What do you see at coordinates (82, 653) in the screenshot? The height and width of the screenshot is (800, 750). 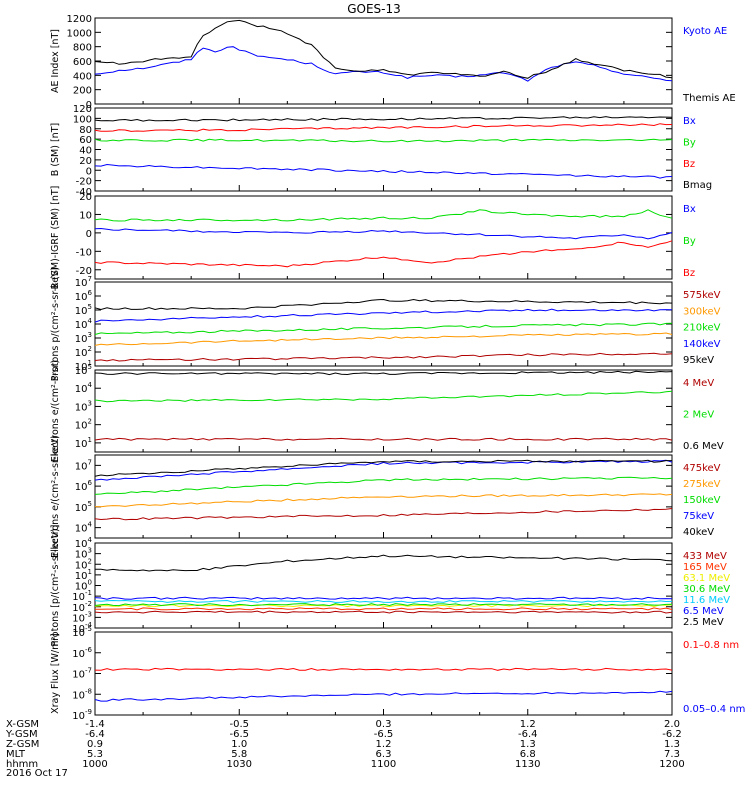 I see `y-tick-label: 10⁻⁶` at bounding box center [82, 653].